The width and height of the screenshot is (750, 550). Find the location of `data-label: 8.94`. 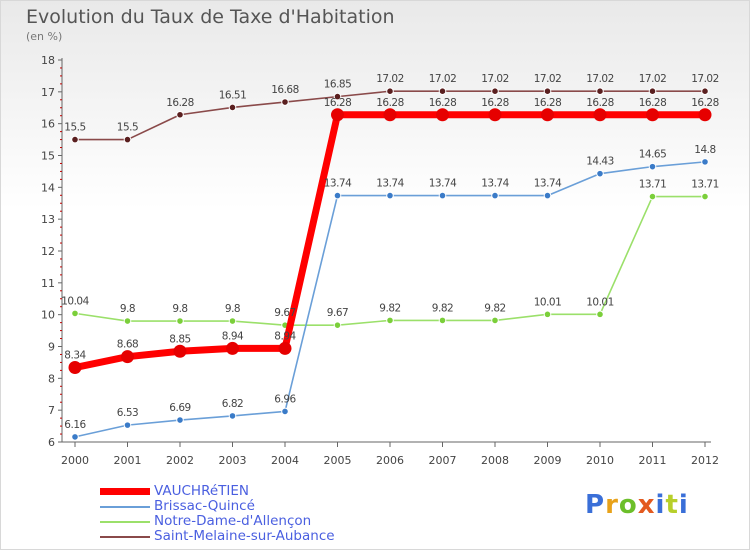

data-label: 8.94 is located at coordinates (285, 336).